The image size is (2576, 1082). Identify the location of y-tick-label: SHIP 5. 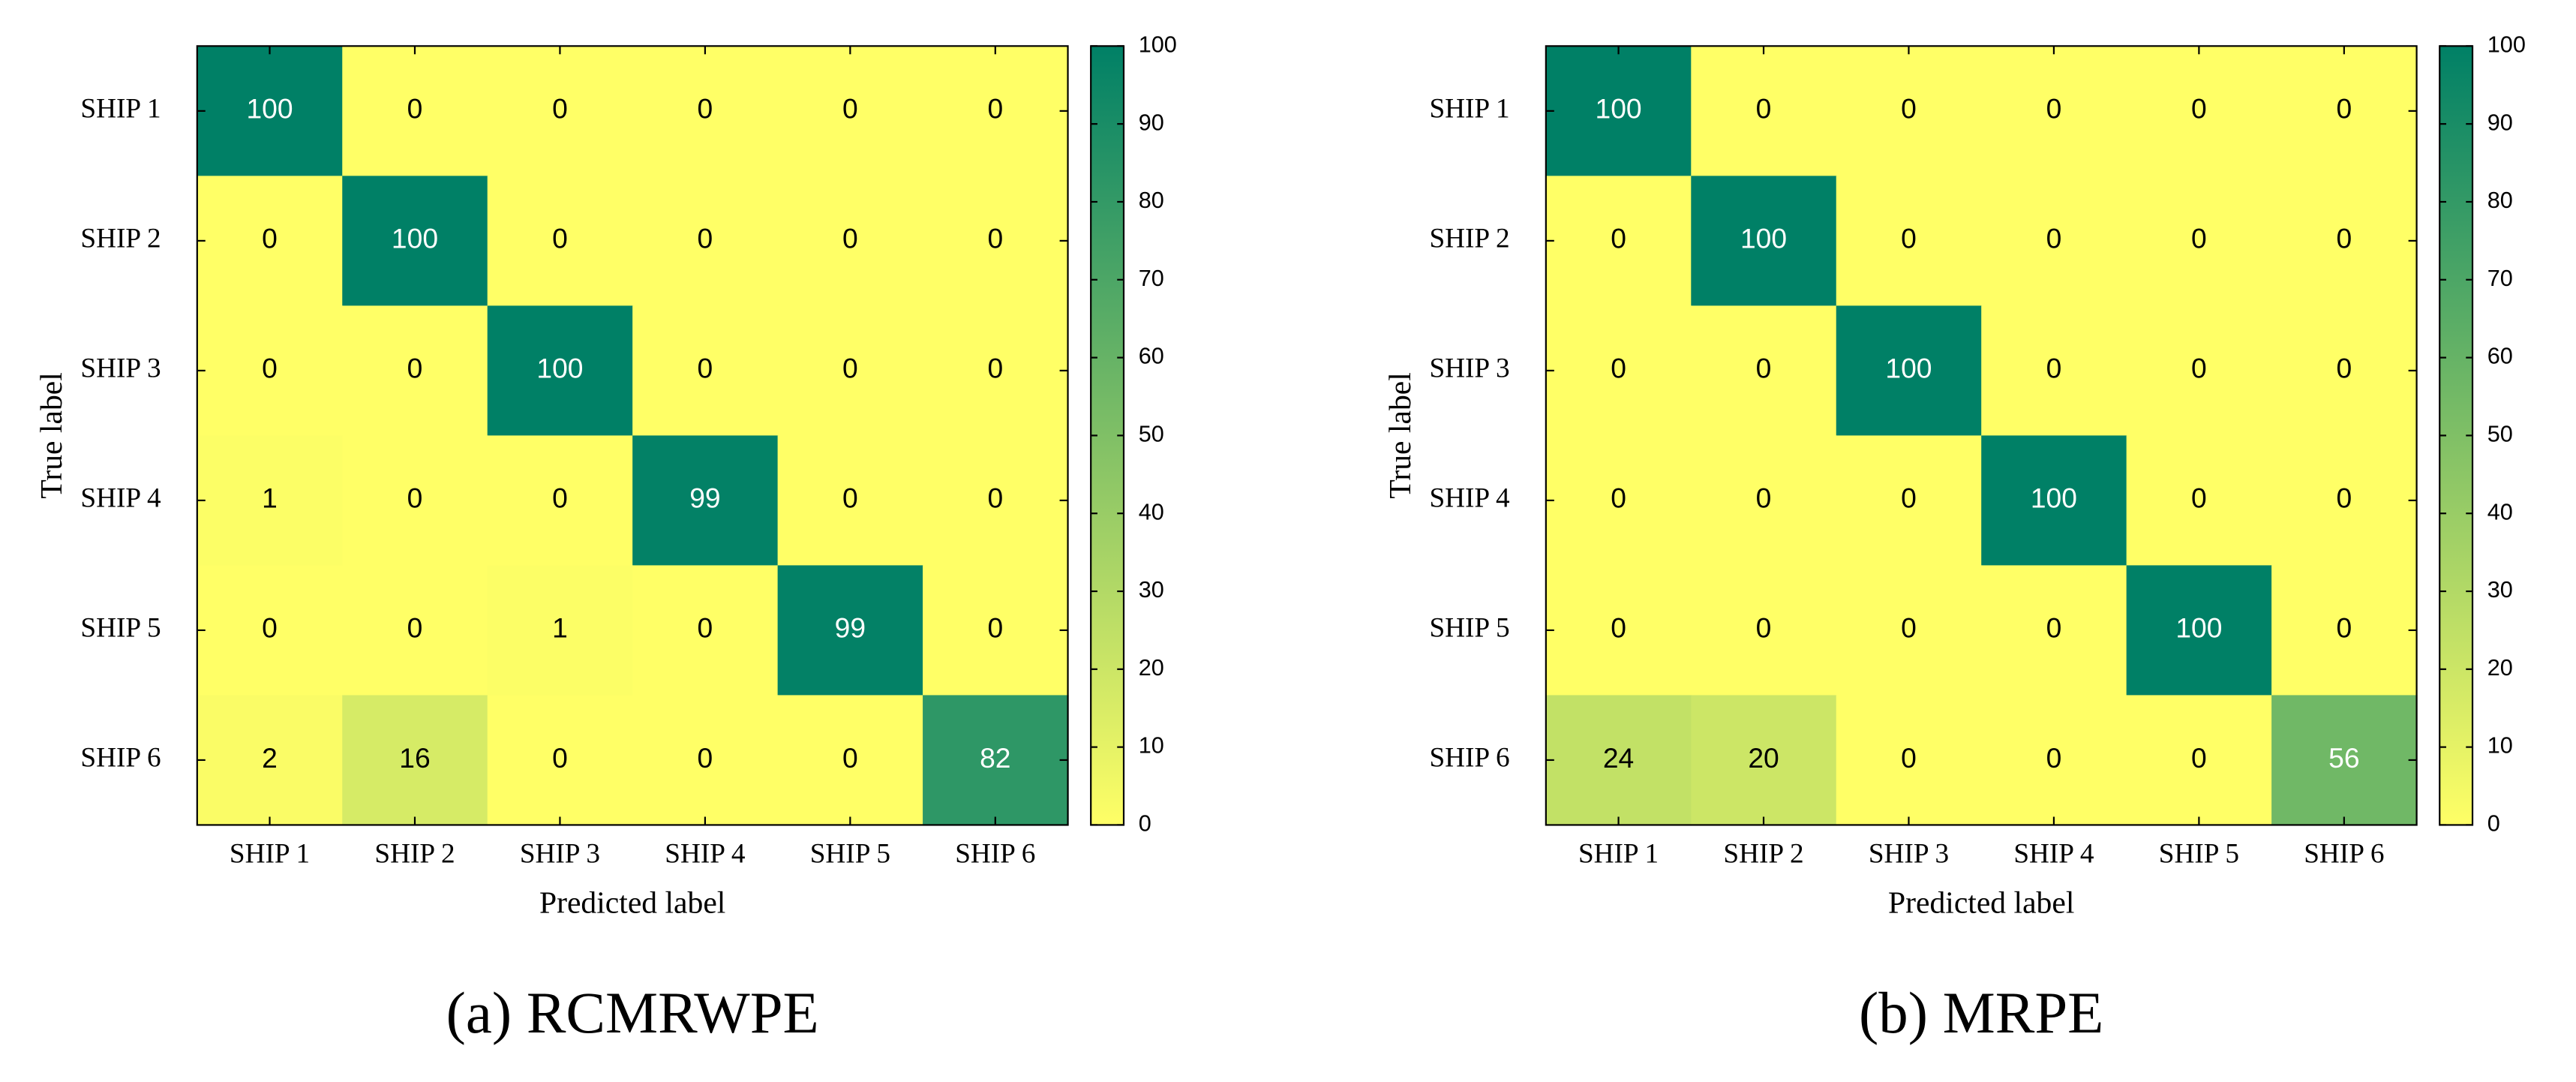
(1469, 627).